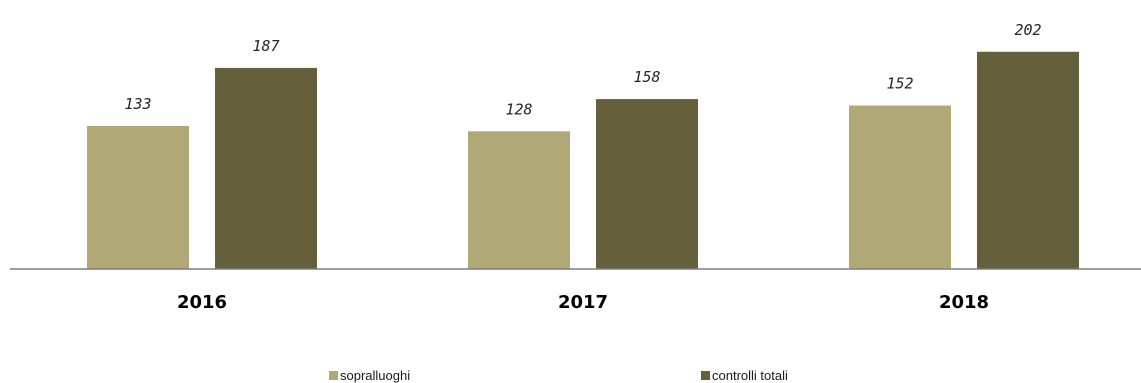 This screenshot has width=1141, height=383. I want to click on bar-2018-controlli-totali, so click(1028, 160).